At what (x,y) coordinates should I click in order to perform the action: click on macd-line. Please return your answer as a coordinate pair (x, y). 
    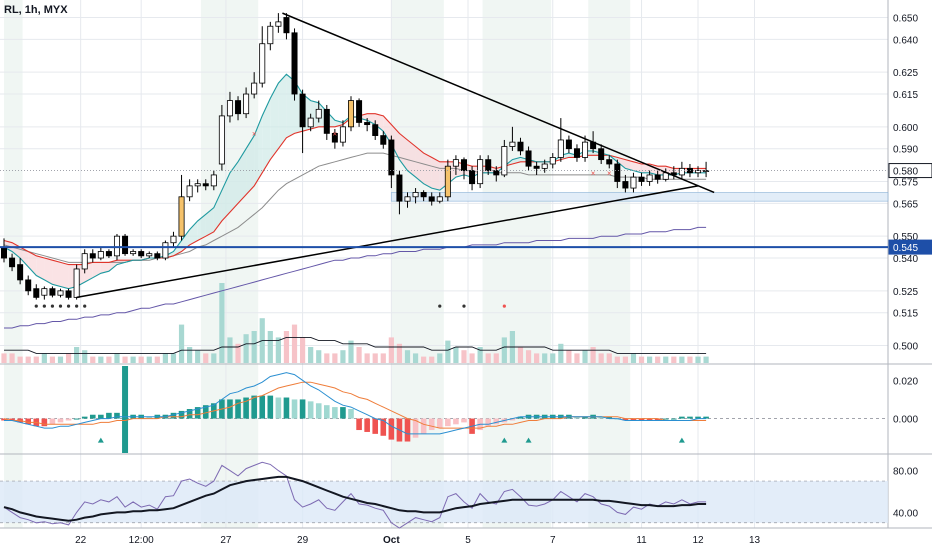
    Looking at the image, I should click on (355, 403).